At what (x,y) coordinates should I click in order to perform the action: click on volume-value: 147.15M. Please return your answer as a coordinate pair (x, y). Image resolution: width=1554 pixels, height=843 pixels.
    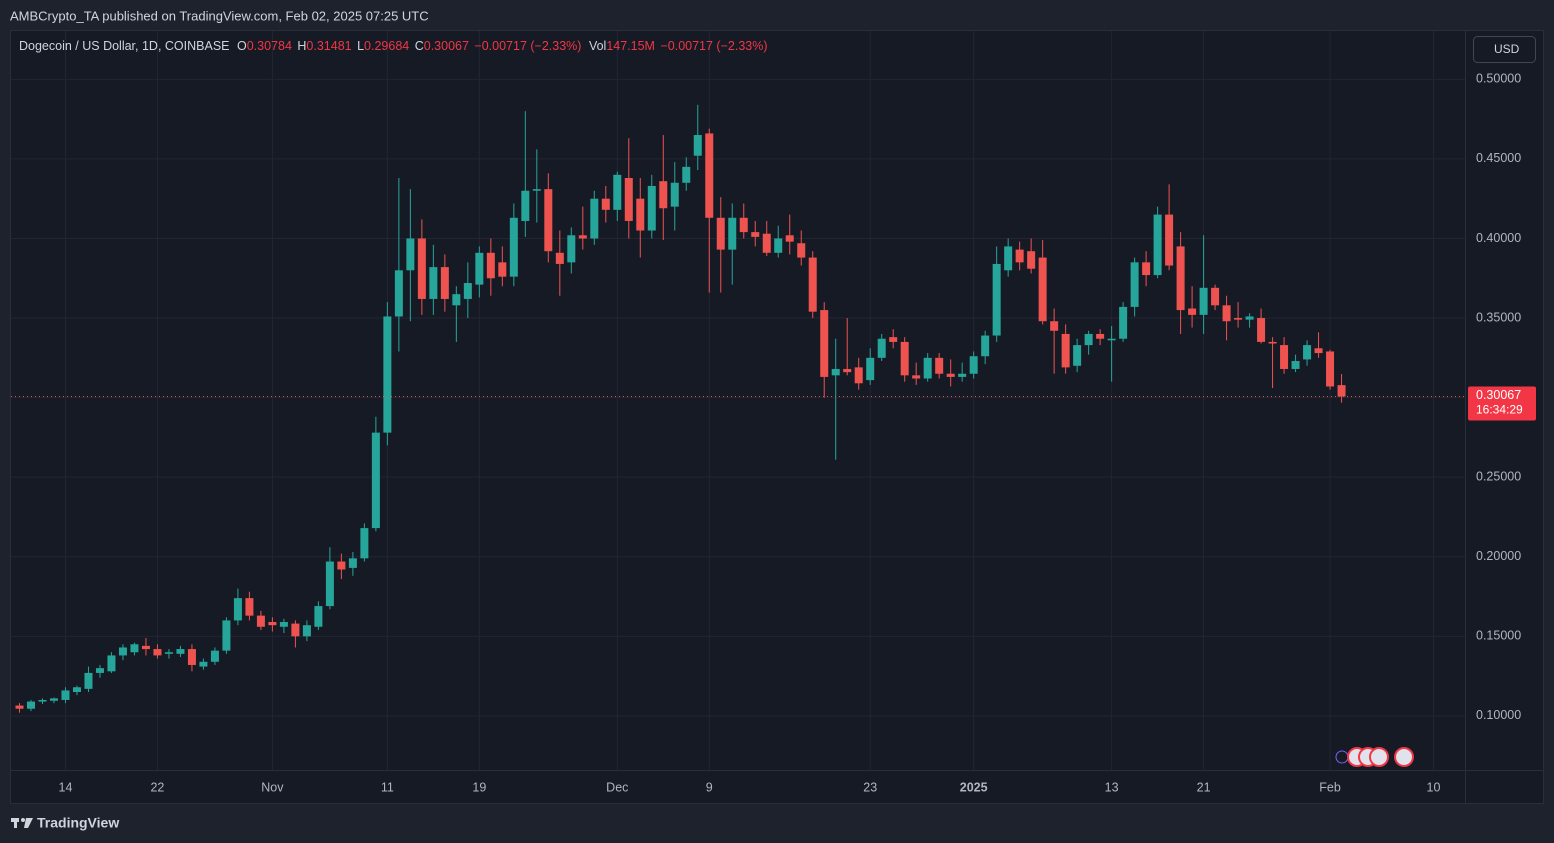
    Looking at the image, I should click on (630, 46).